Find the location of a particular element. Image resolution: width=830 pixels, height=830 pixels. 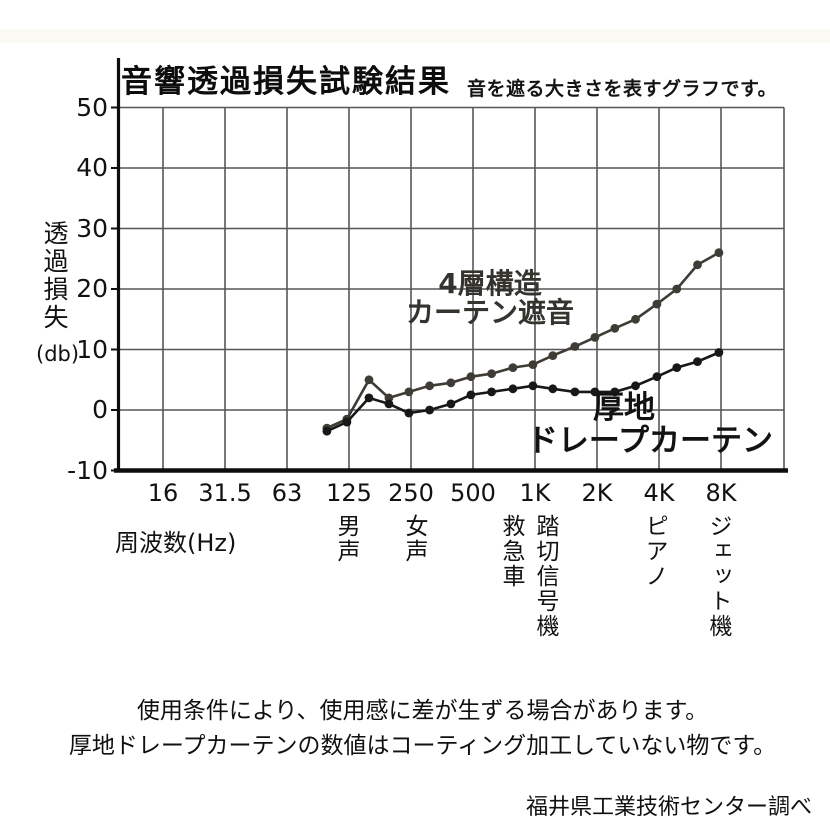

y-tick-label: 50 is located at coordinates (92, 107).